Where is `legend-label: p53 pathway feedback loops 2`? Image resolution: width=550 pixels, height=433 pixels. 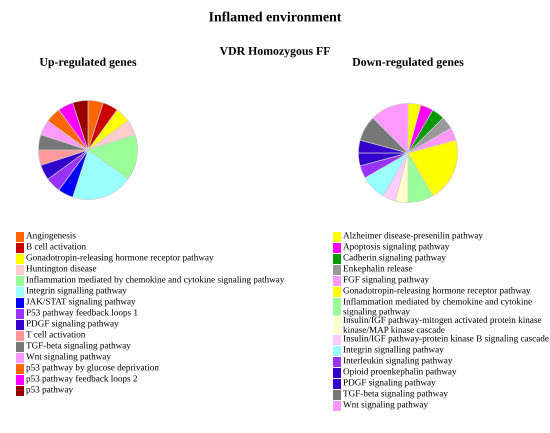 legend-label: p53 pathway feedback loops 2 is located at coordinates (81, 379).